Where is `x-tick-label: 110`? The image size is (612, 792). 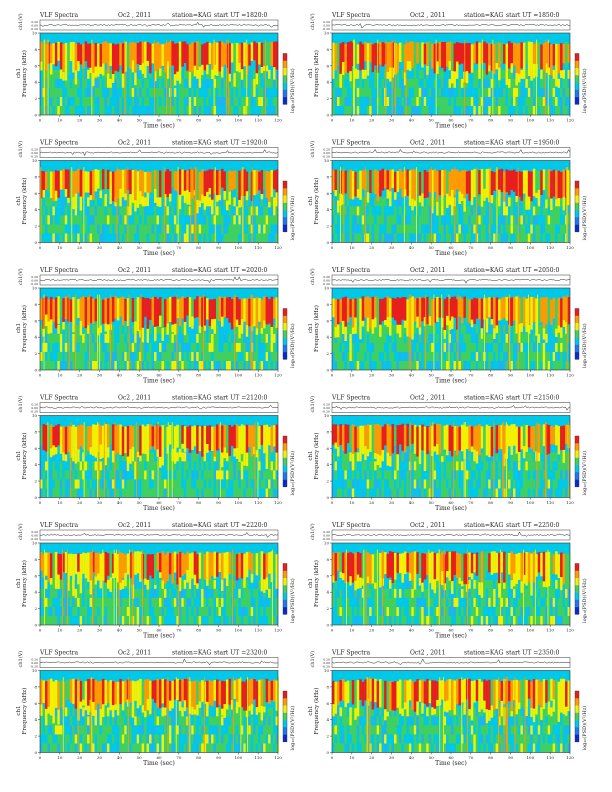
x-tick-label: 110 is located at coordinates (258, 247).